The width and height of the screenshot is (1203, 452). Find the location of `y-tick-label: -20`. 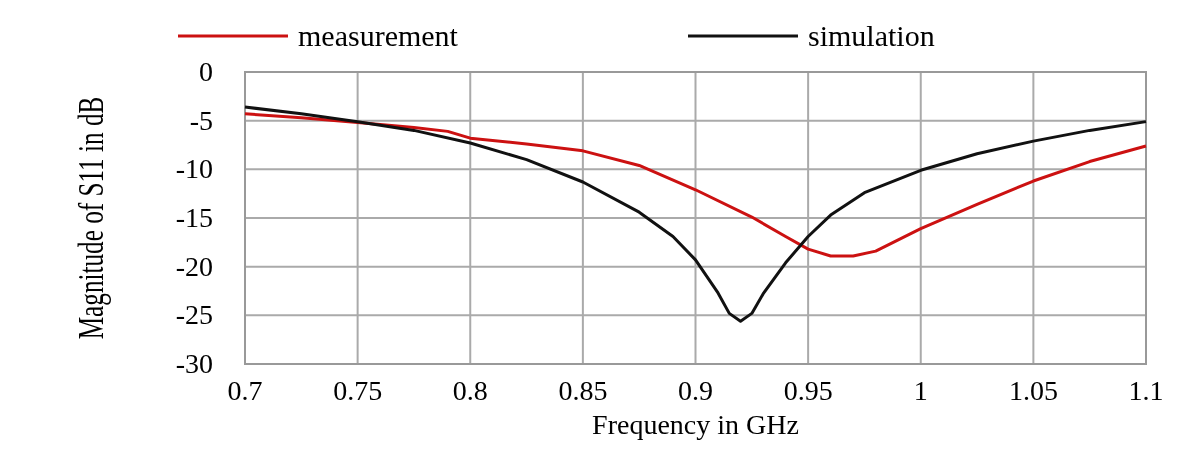

y-tick-label: -20 is located at coordinates (194, 266).